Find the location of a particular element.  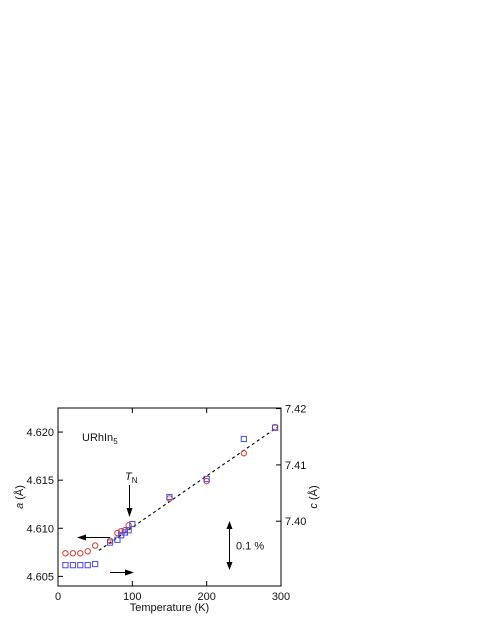

y-axis-left-label: a (Å) is located at coordinates (19, 497).